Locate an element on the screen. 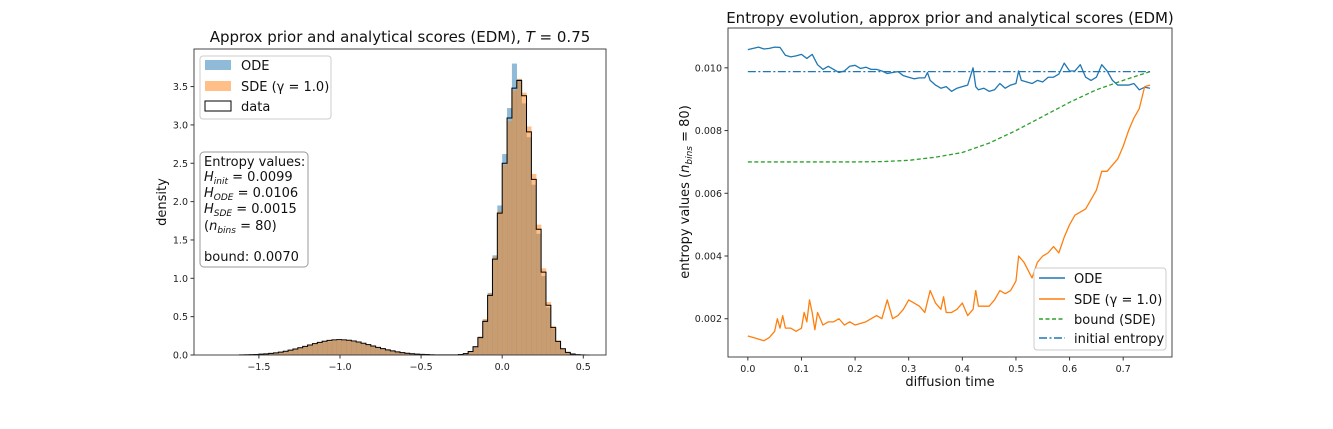 Image resolution: width=1333 pixels, height=429 pixels. x-tick-label: 0.1 is located at coordinates (801, 369).